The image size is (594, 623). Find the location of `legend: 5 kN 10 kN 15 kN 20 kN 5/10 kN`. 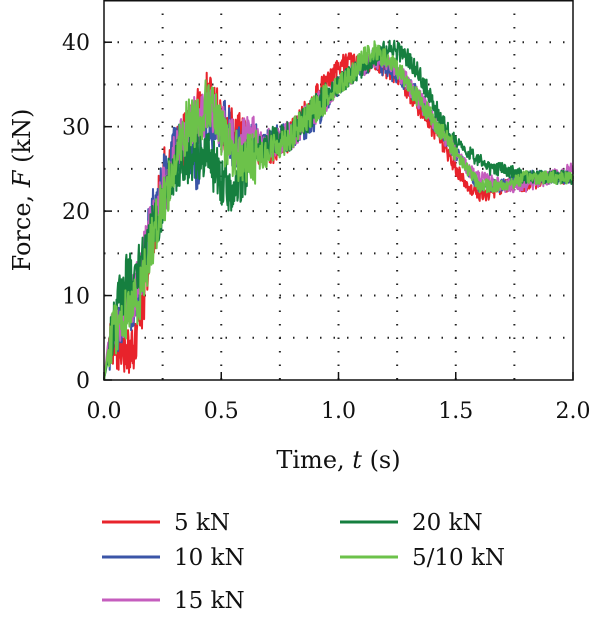

legend: 5 kN 10 kN 15 kN 20 kN 5/10 kN is located at coordinates (303, 562).